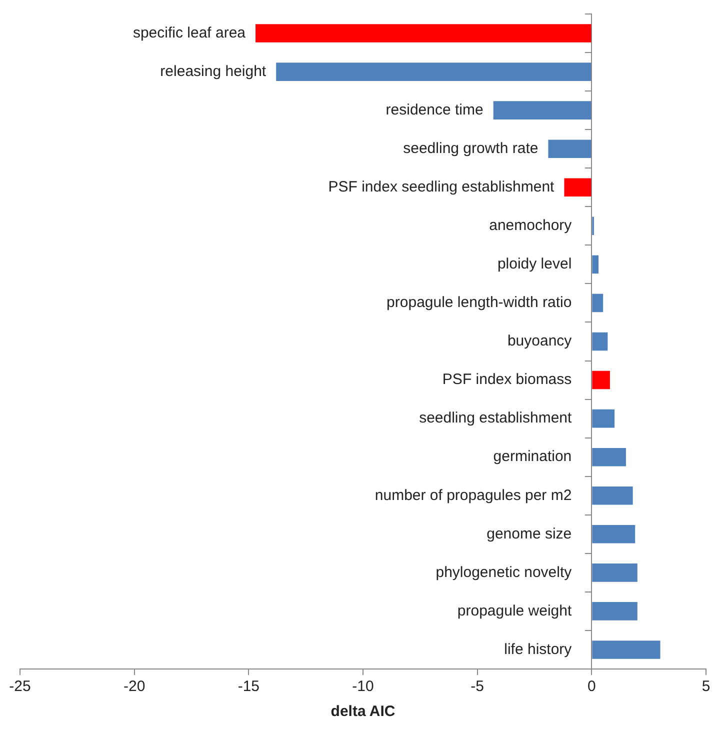 The height and width of the screenshot is (733, 718). Describe the element at coordinates (134, 687) in the screenshot. I see `x-tick-label: -20` at that location.